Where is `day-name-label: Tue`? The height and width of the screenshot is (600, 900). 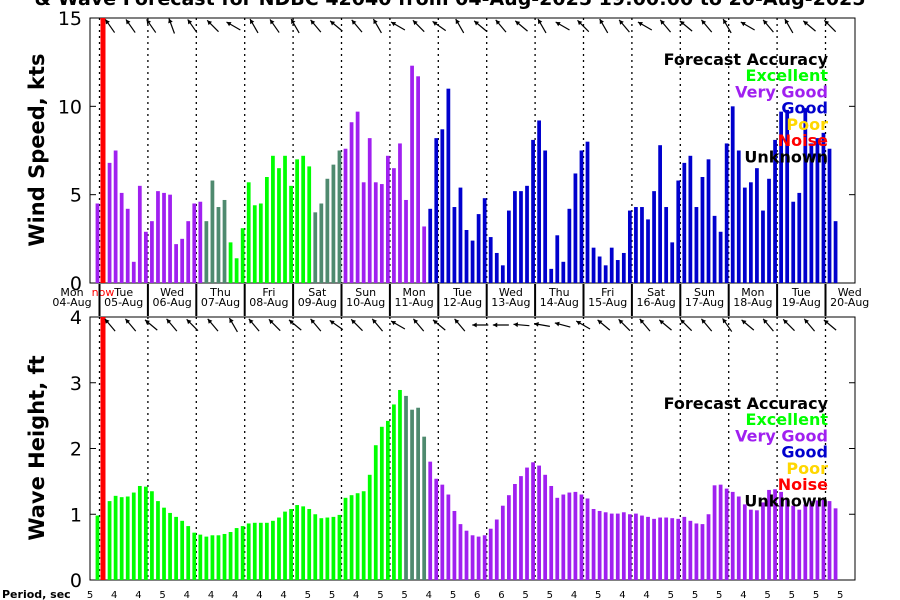
day-name-label: Tue is located at coordinates (801, 292).